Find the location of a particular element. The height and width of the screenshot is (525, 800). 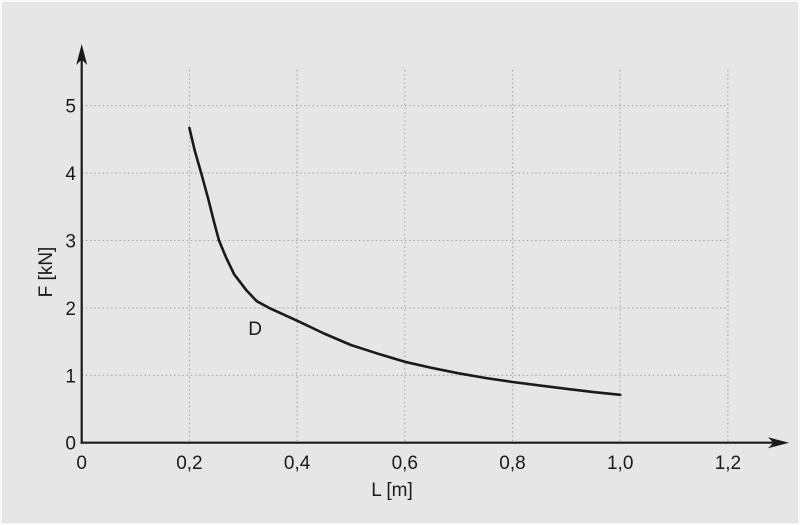

x-tick-label: 0 is located at coordinates (81, 463).